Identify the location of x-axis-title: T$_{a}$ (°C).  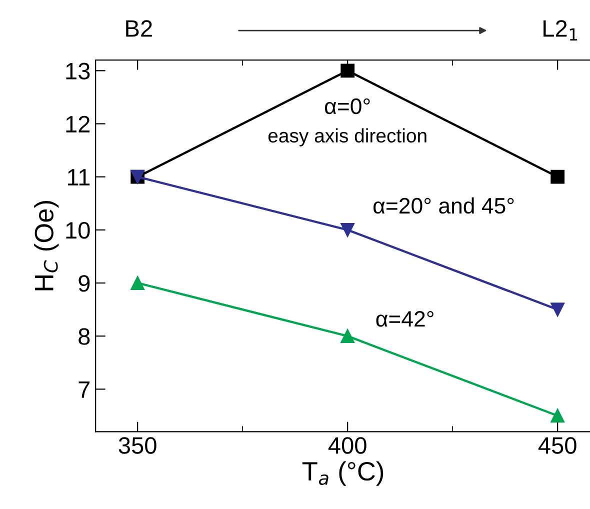
(343, 473).